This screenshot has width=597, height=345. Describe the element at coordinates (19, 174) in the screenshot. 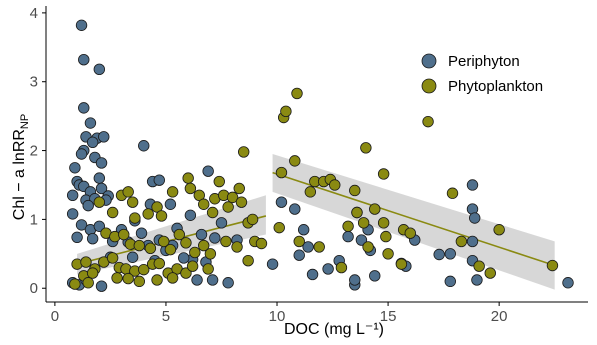

I see `y-axis-title-main: Chl − a lnRR` at that location.